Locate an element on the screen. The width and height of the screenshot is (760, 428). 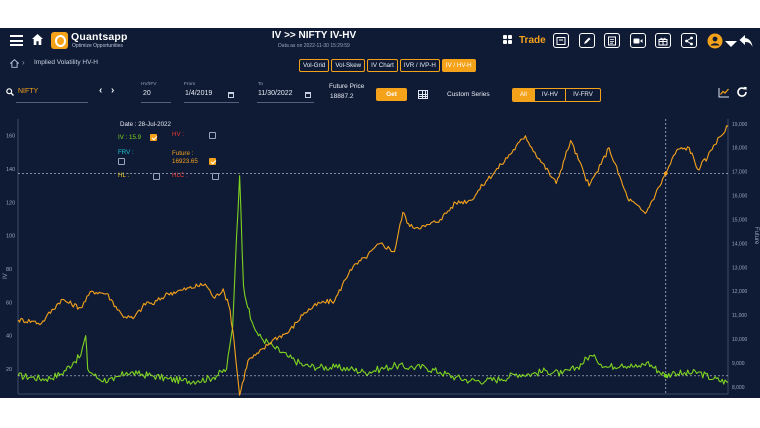
notes-icon is located at coordinates (612, 40).